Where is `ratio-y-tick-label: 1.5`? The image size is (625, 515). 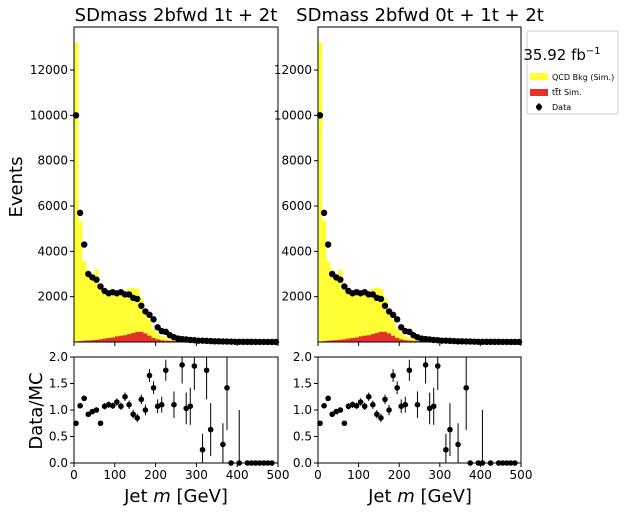
ratio-y-tick-label: 1.5 is located at coordinates (58, 384).